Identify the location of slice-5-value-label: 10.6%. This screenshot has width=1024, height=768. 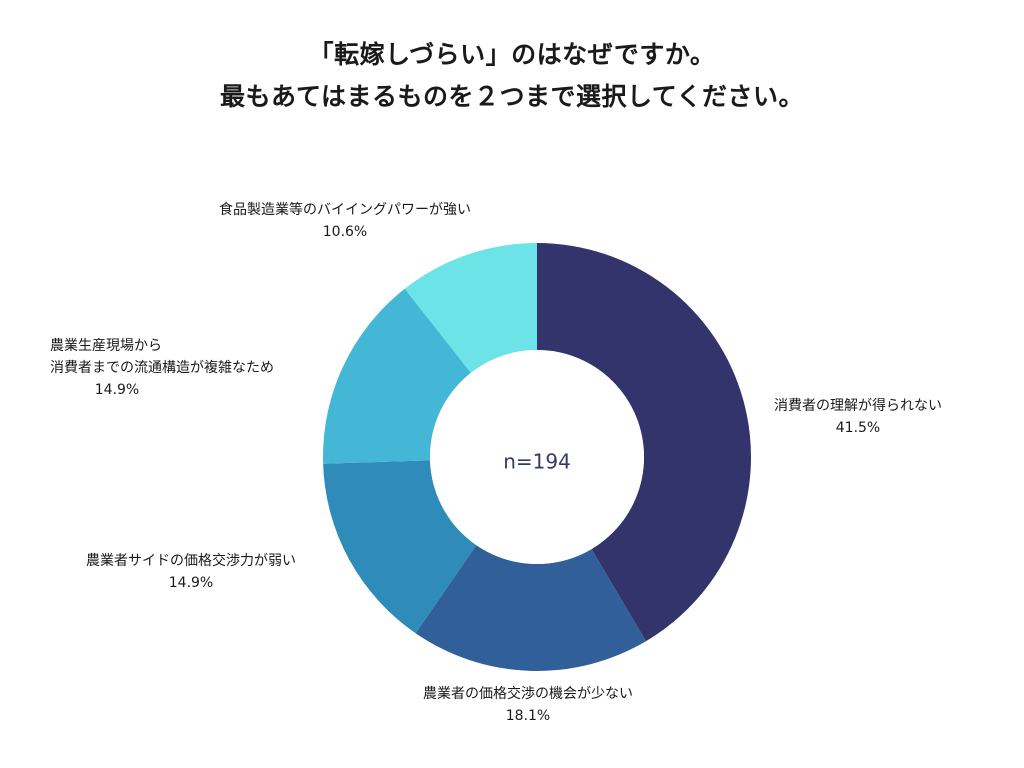
(345, 232).